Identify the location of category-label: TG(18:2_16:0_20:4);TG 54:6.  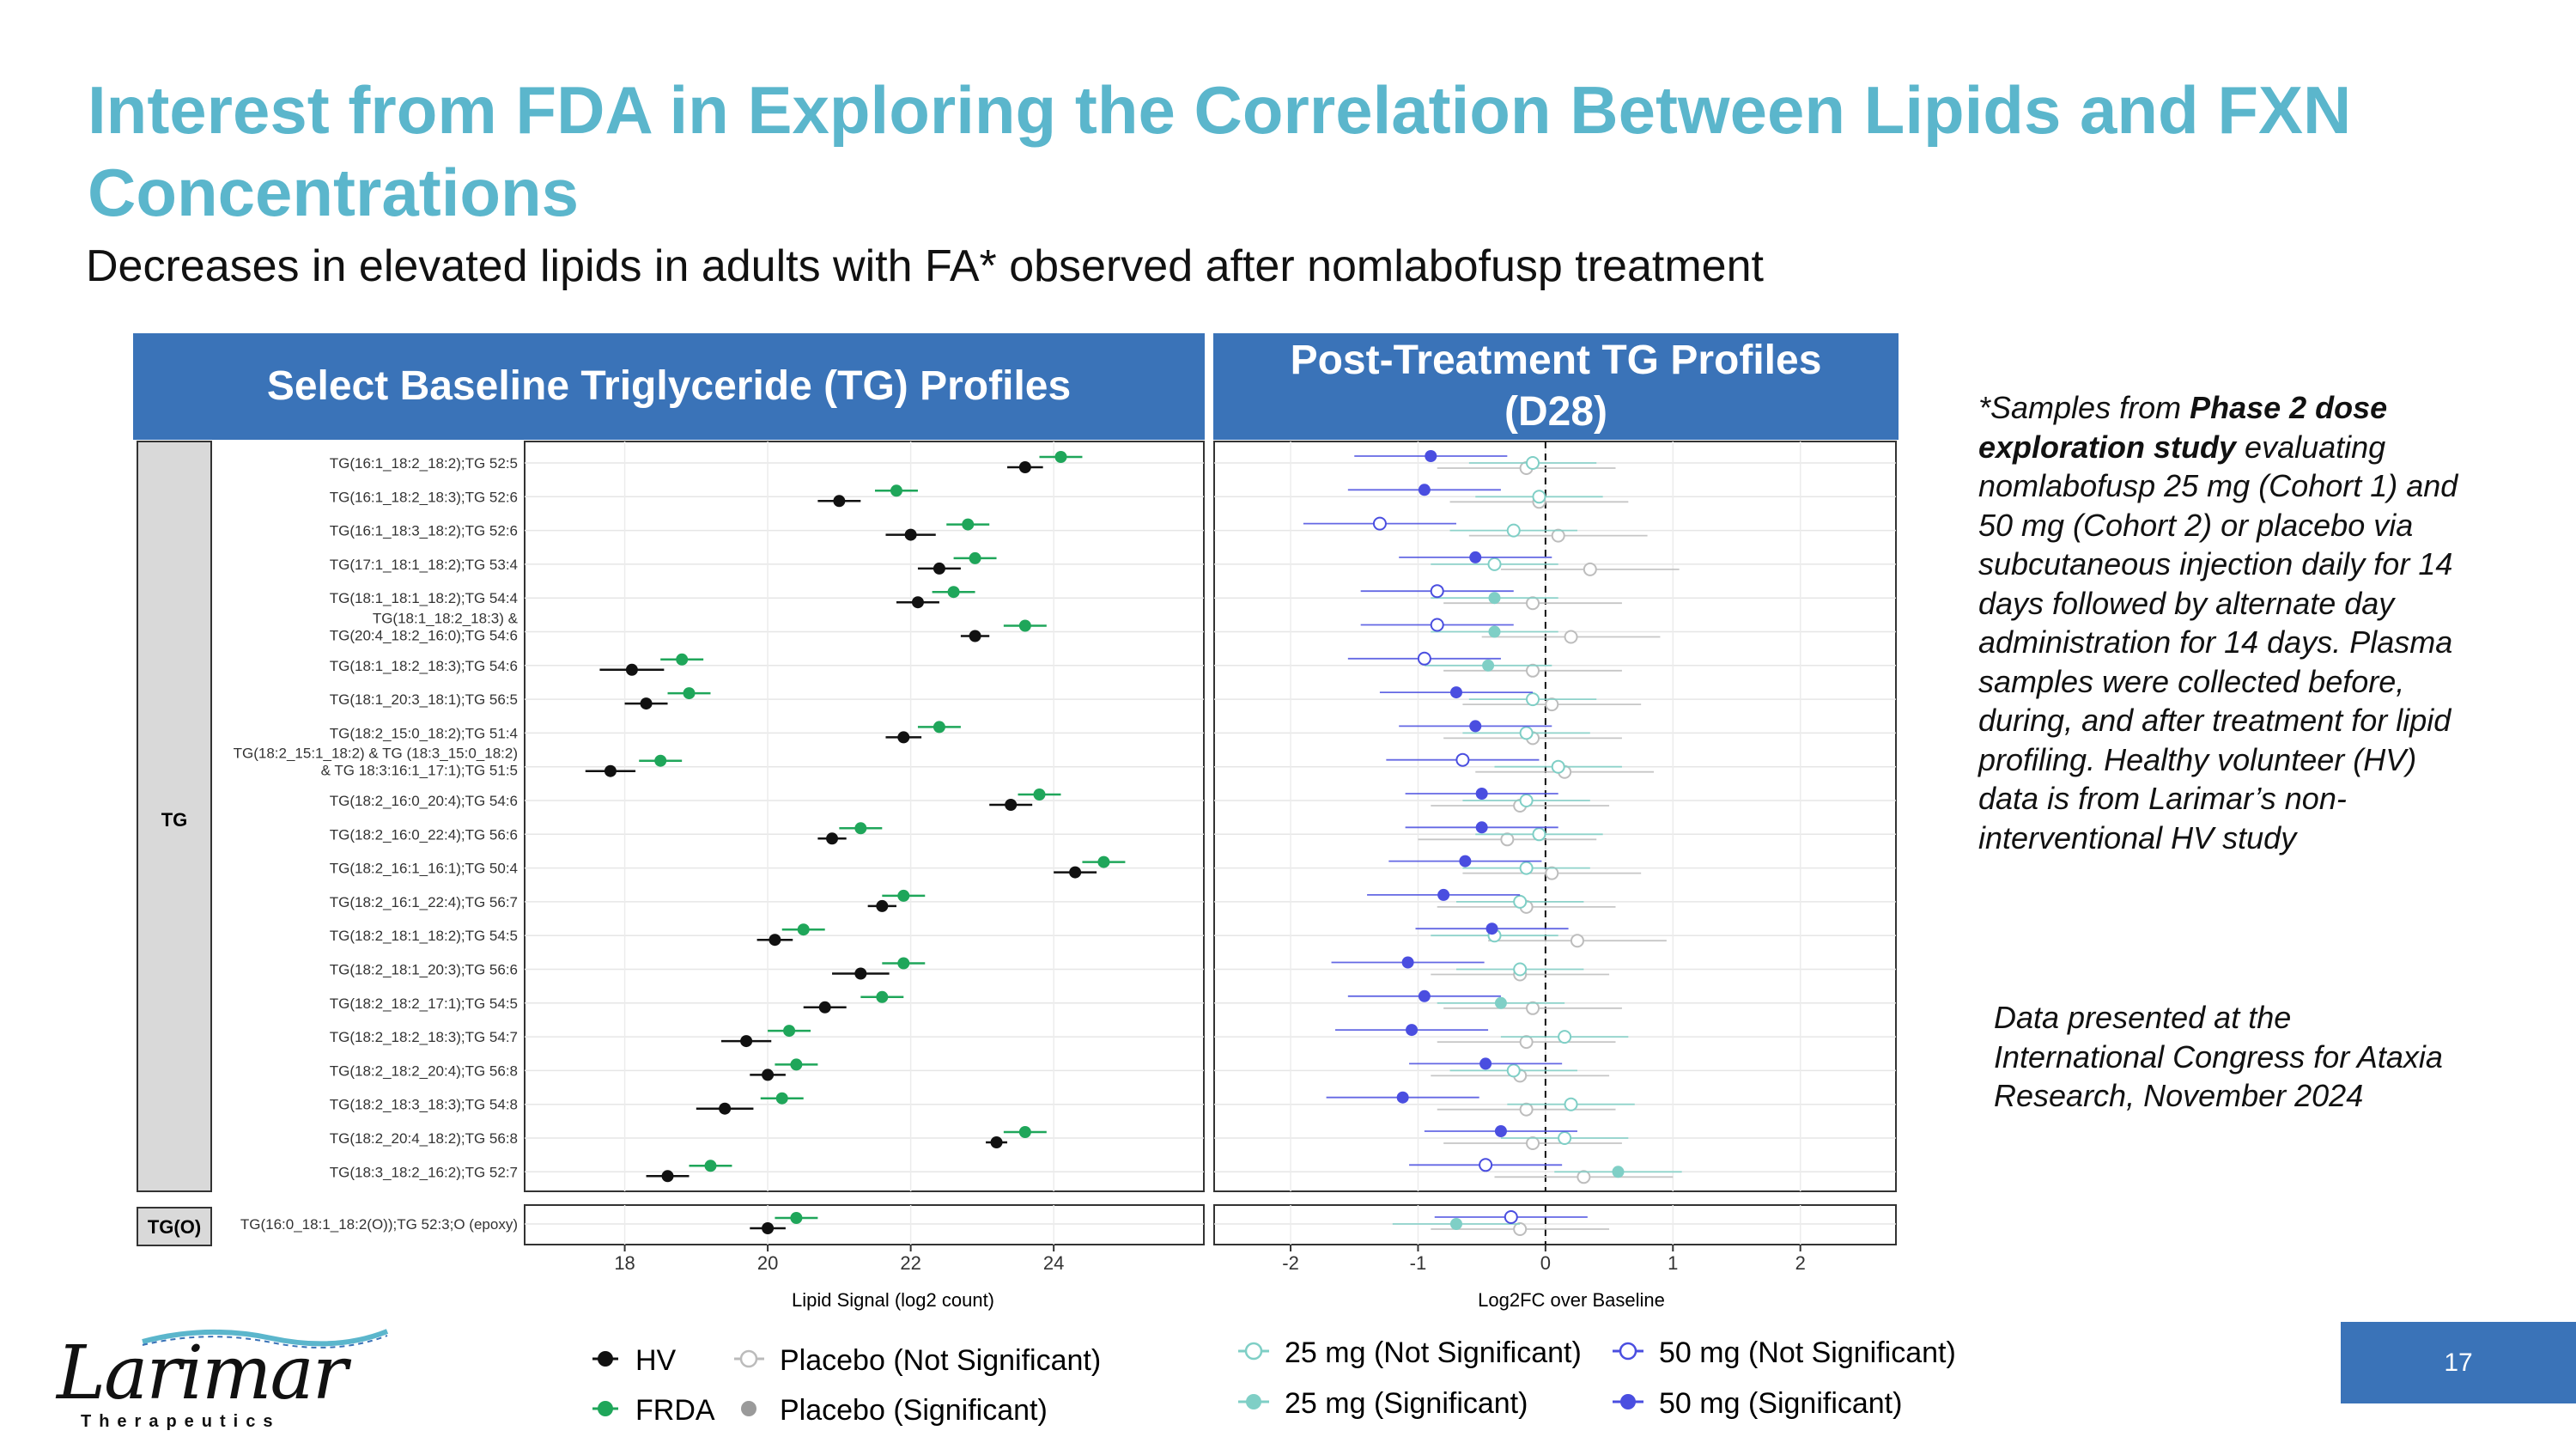
(424, 801).